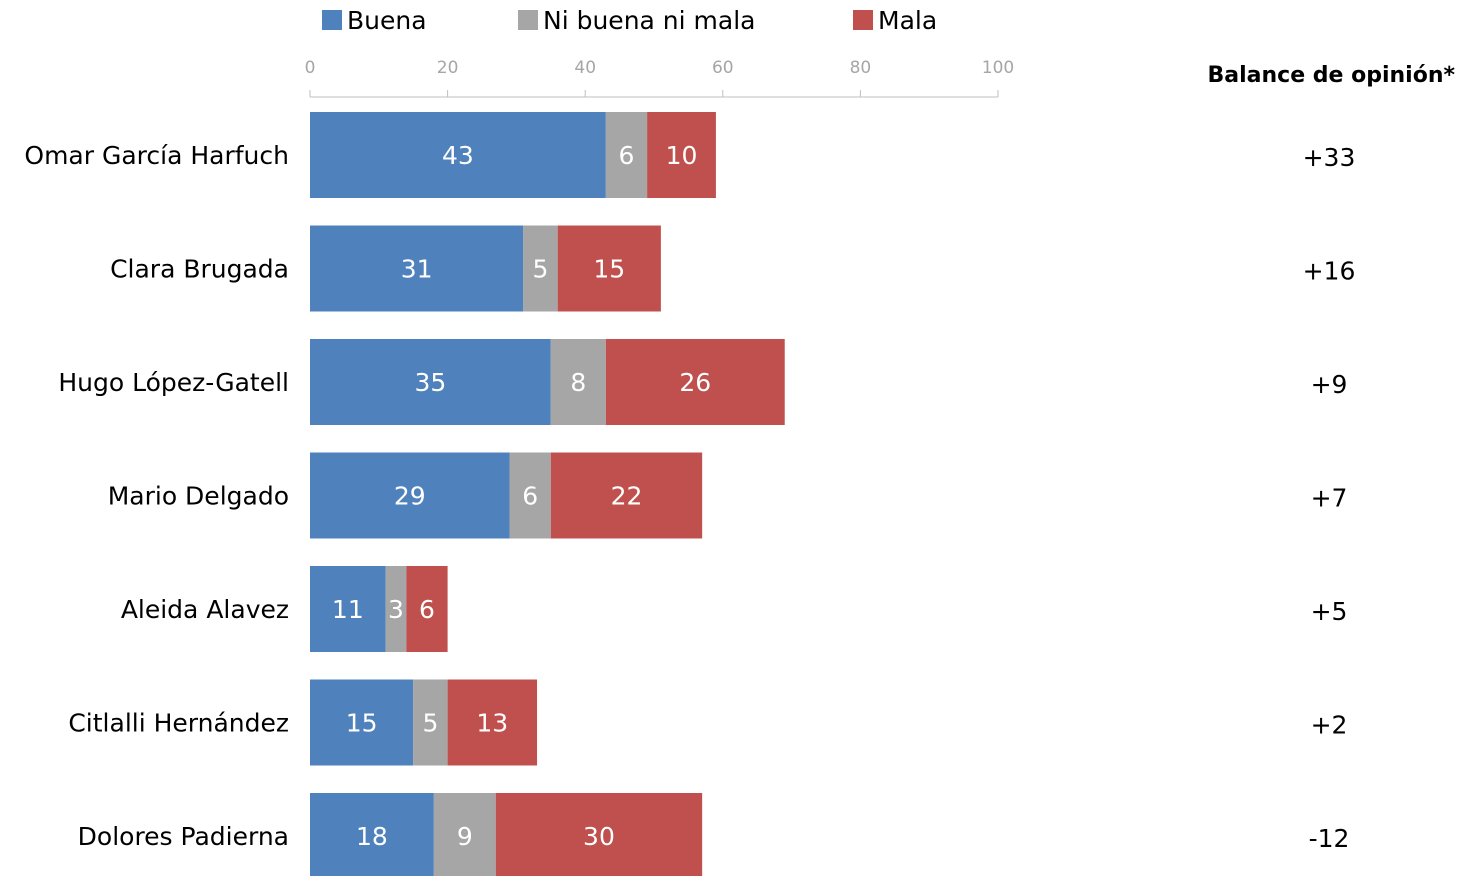 This screenshot has height=876, width=1462. What do you see at coordinates (1329, 838) in the screenshot?
I see `balance-value-6: -12` at bounding box center [1329, 838].